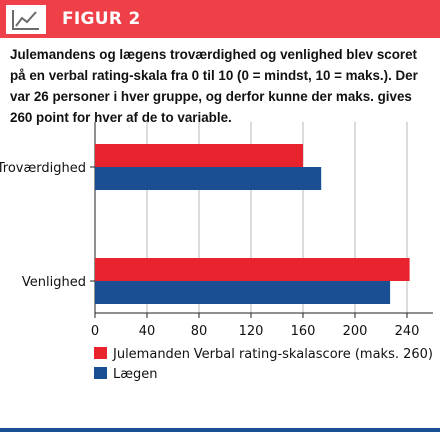 This screenshot has height=436, width=440. I want to click on x-tick-label-200: 200, so click(355, 331).